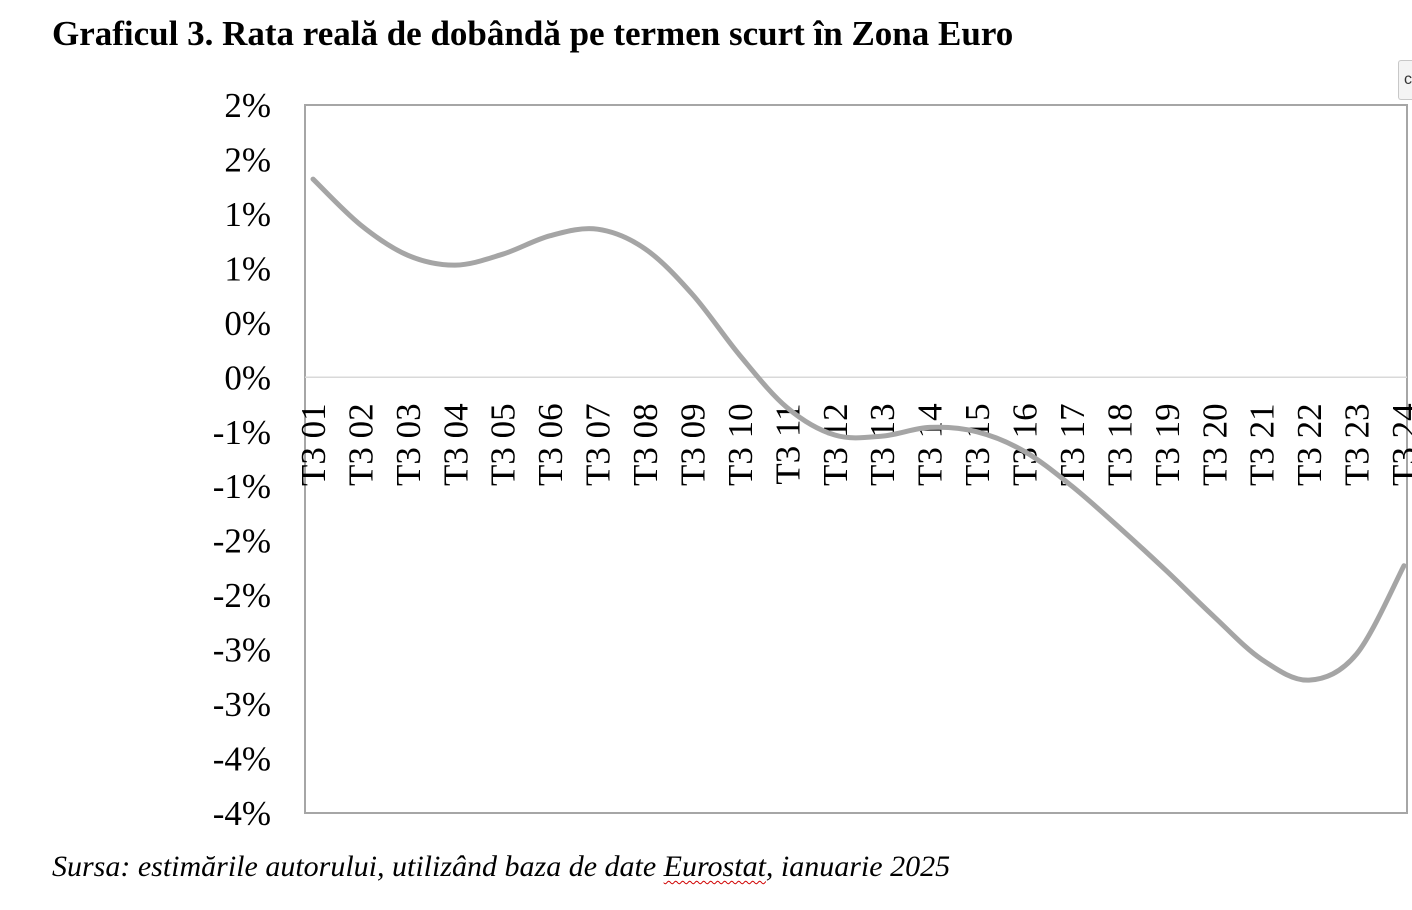 This screenshot has height=910, width=1412. Describe the element at coordinates (645, 444) in the screenshot. I see `x-tick-label: T3 08` at that location.